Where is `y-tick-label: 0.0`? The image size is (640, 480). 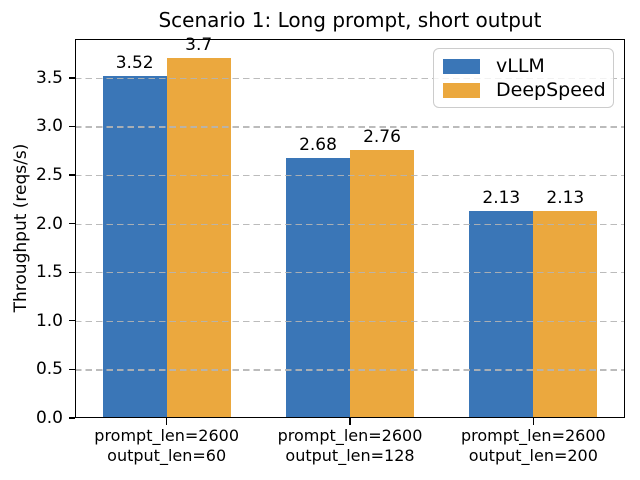 y-tick-label: 0.0 is located at coordinates (49, 418).